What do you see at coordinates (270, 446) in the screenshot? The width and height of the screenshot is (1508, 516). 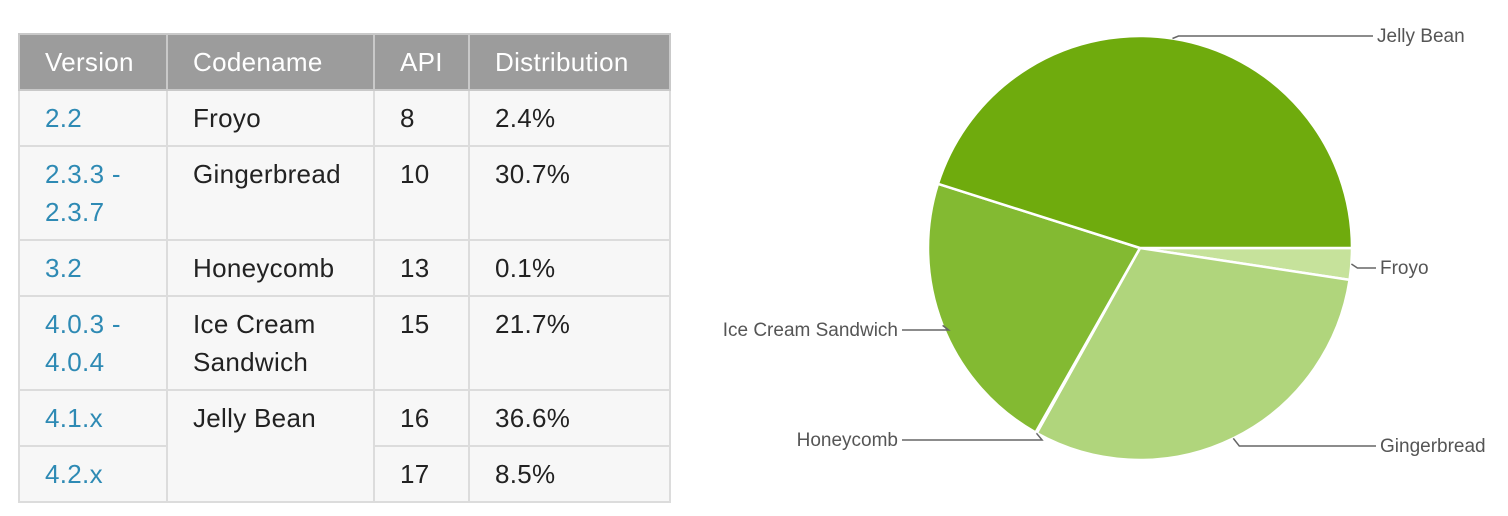 I see `codename-cell: Jelly Bean` at bounding box center [270, 446].